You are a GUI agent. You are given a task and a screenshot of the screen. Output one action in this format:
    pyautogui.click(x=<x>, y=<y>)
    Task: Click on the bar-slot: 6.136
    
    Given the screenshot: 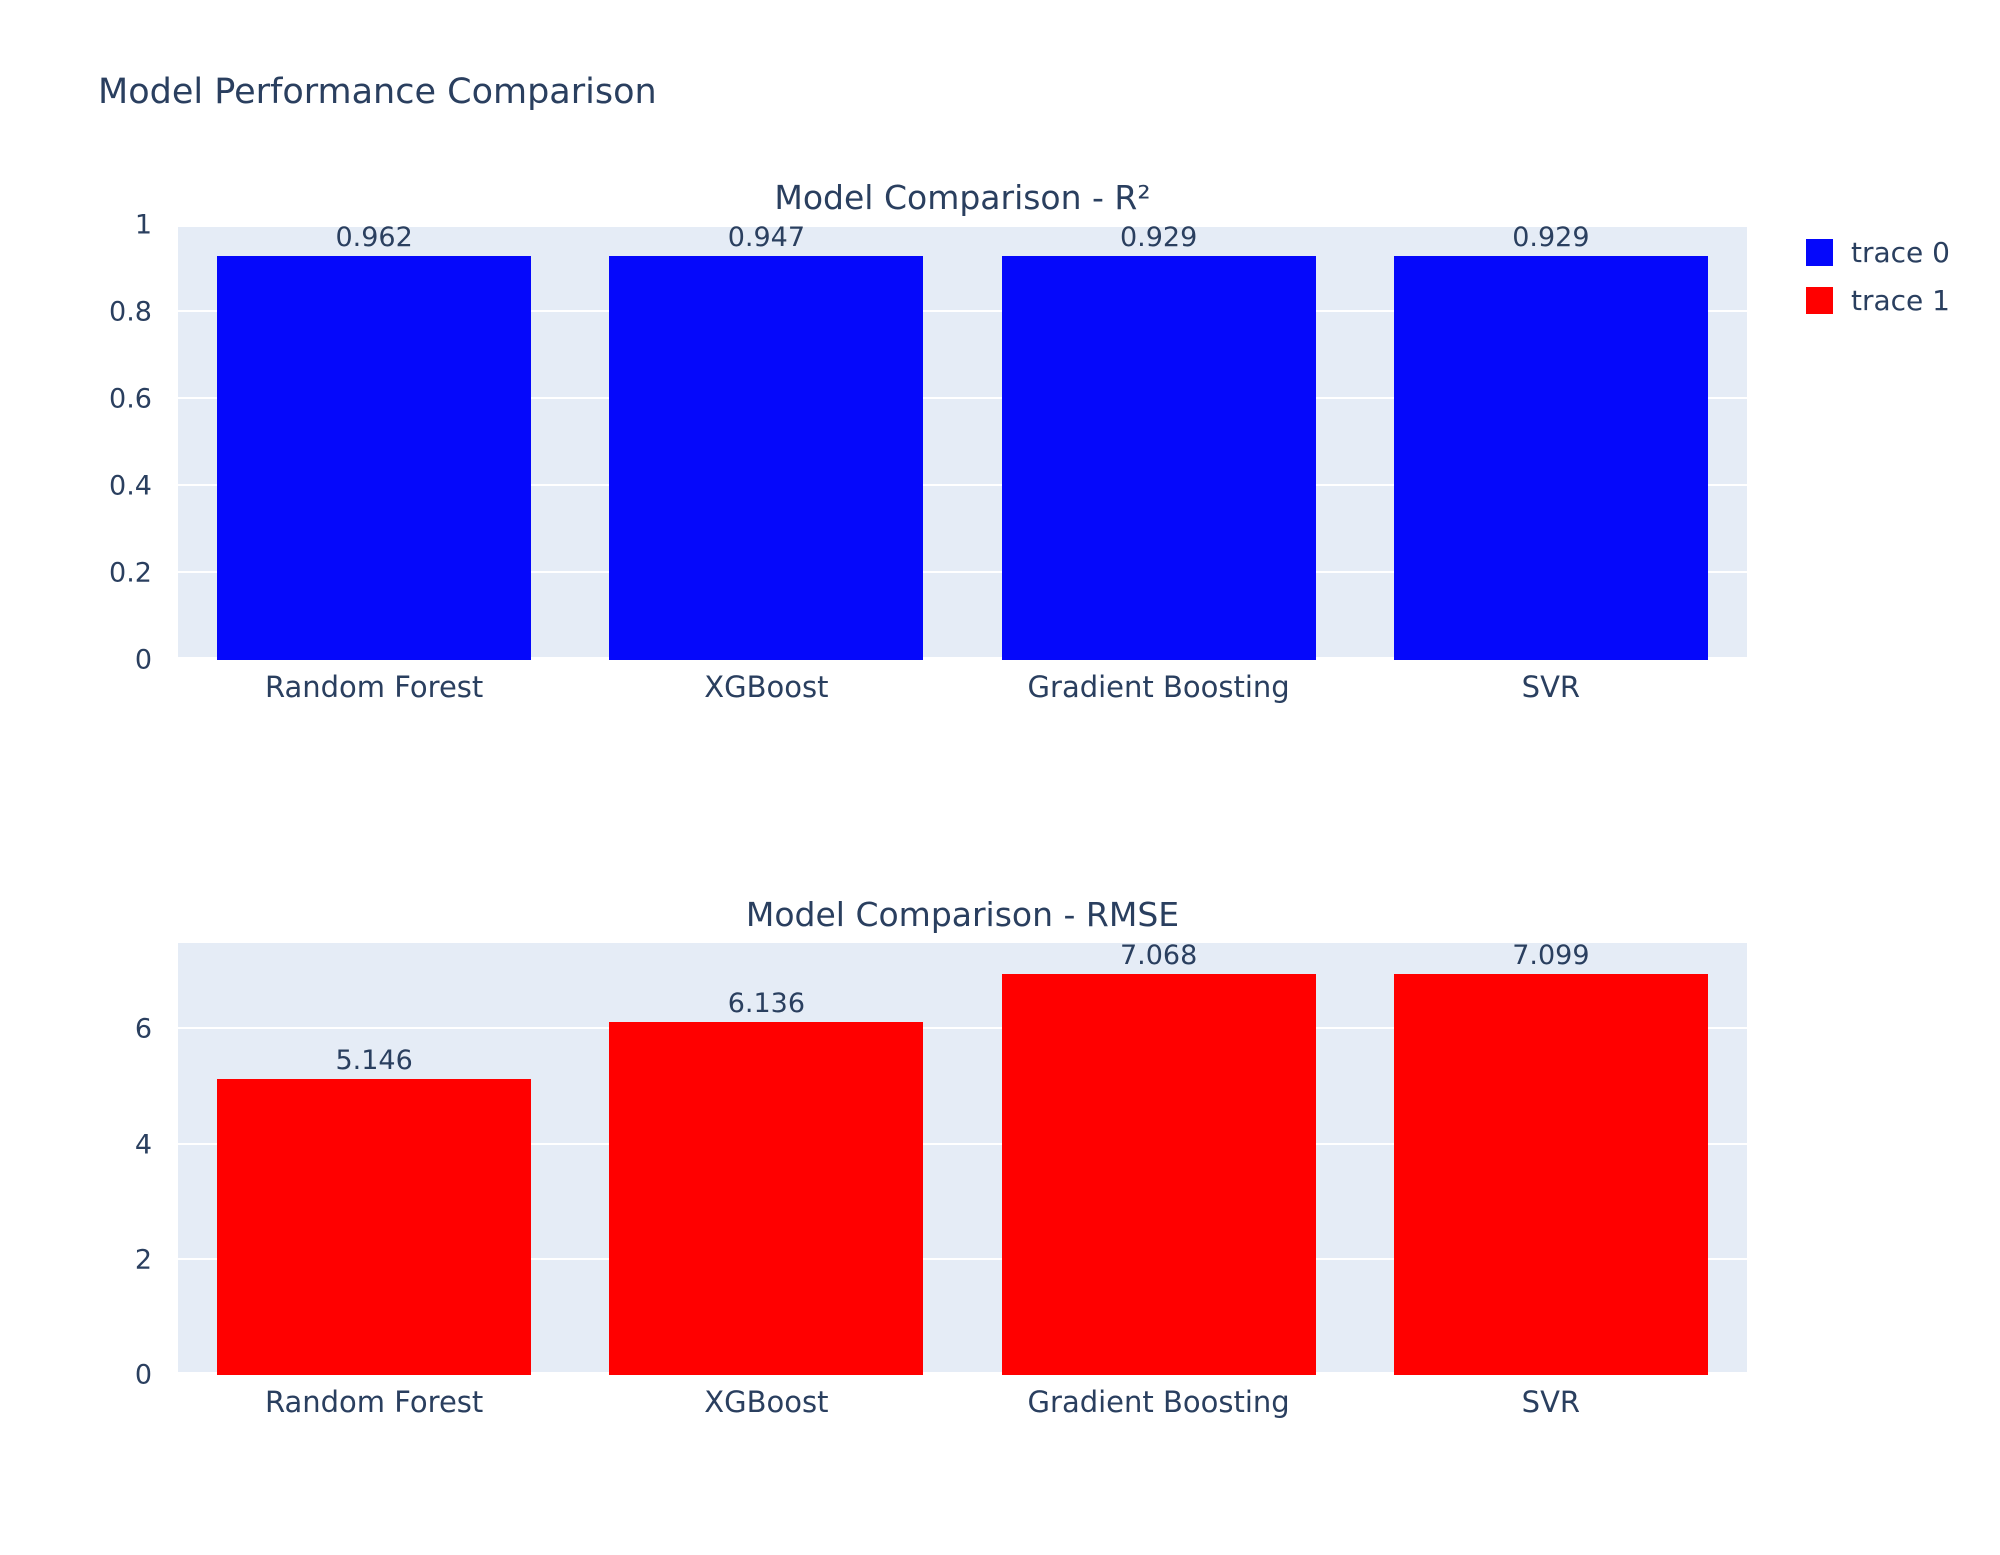 What is the action you would take?
    pyautogui.click(x=766, y=1159)
    